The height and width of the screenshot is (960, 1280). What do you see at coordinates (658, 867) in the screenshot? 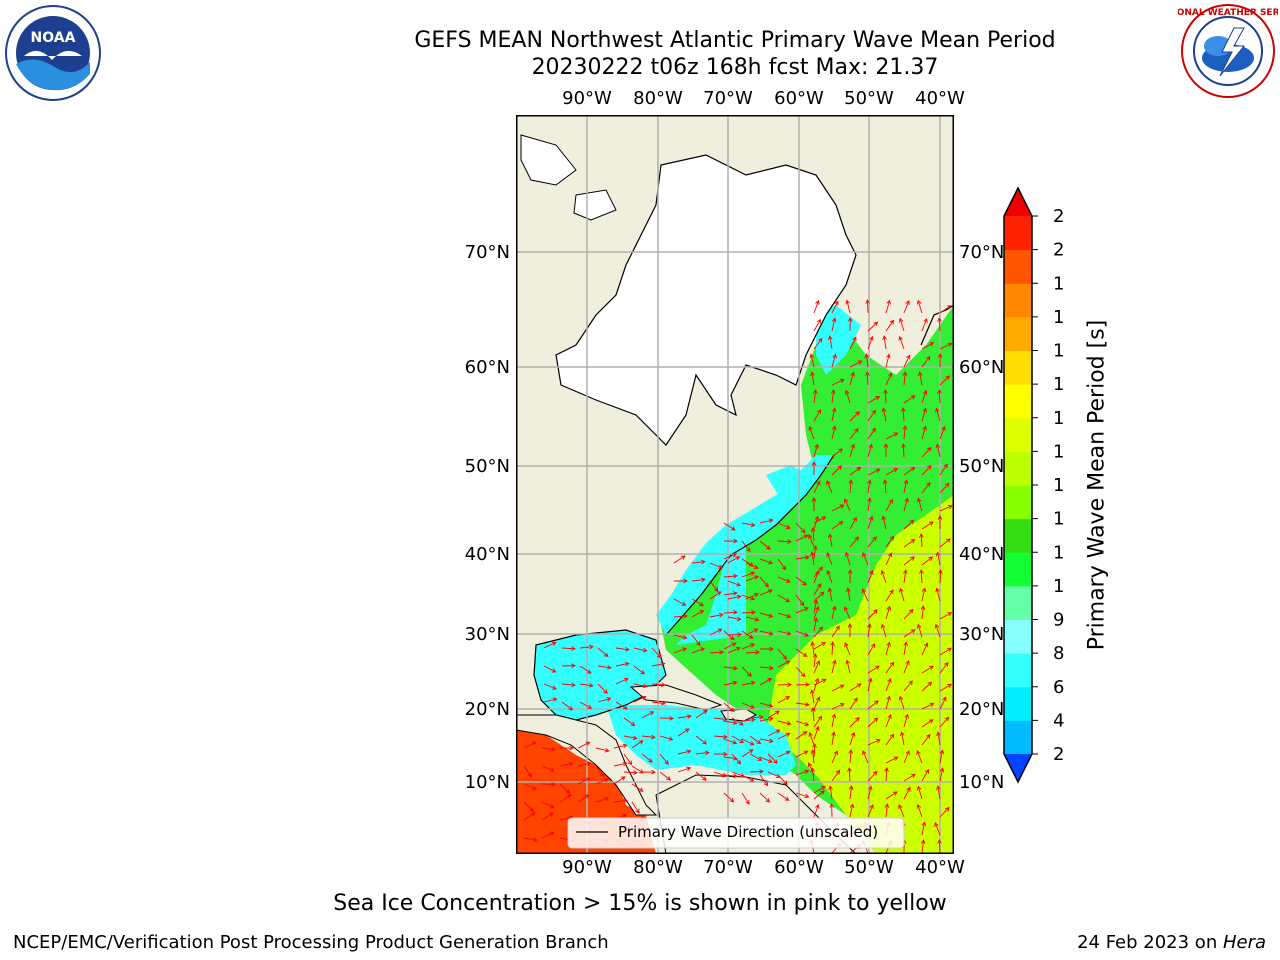
I see `lon-label-bottom: 80°W` at bounding box center [658, 867].